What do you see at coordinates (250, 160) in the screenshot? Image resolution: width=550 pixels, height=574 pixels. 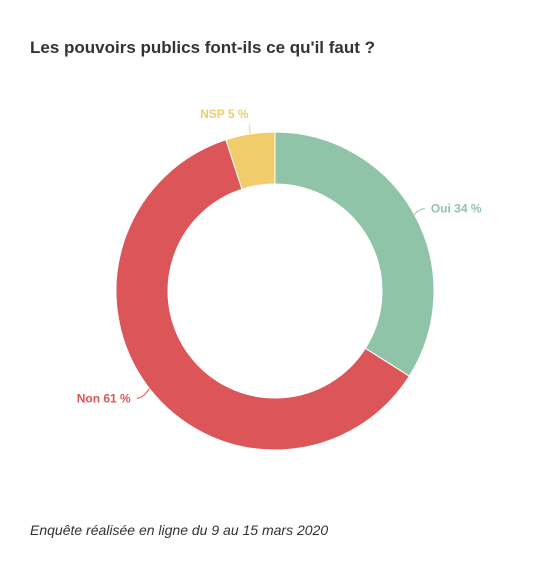 I see `slice-nsp` at bounding box center [250, 160].